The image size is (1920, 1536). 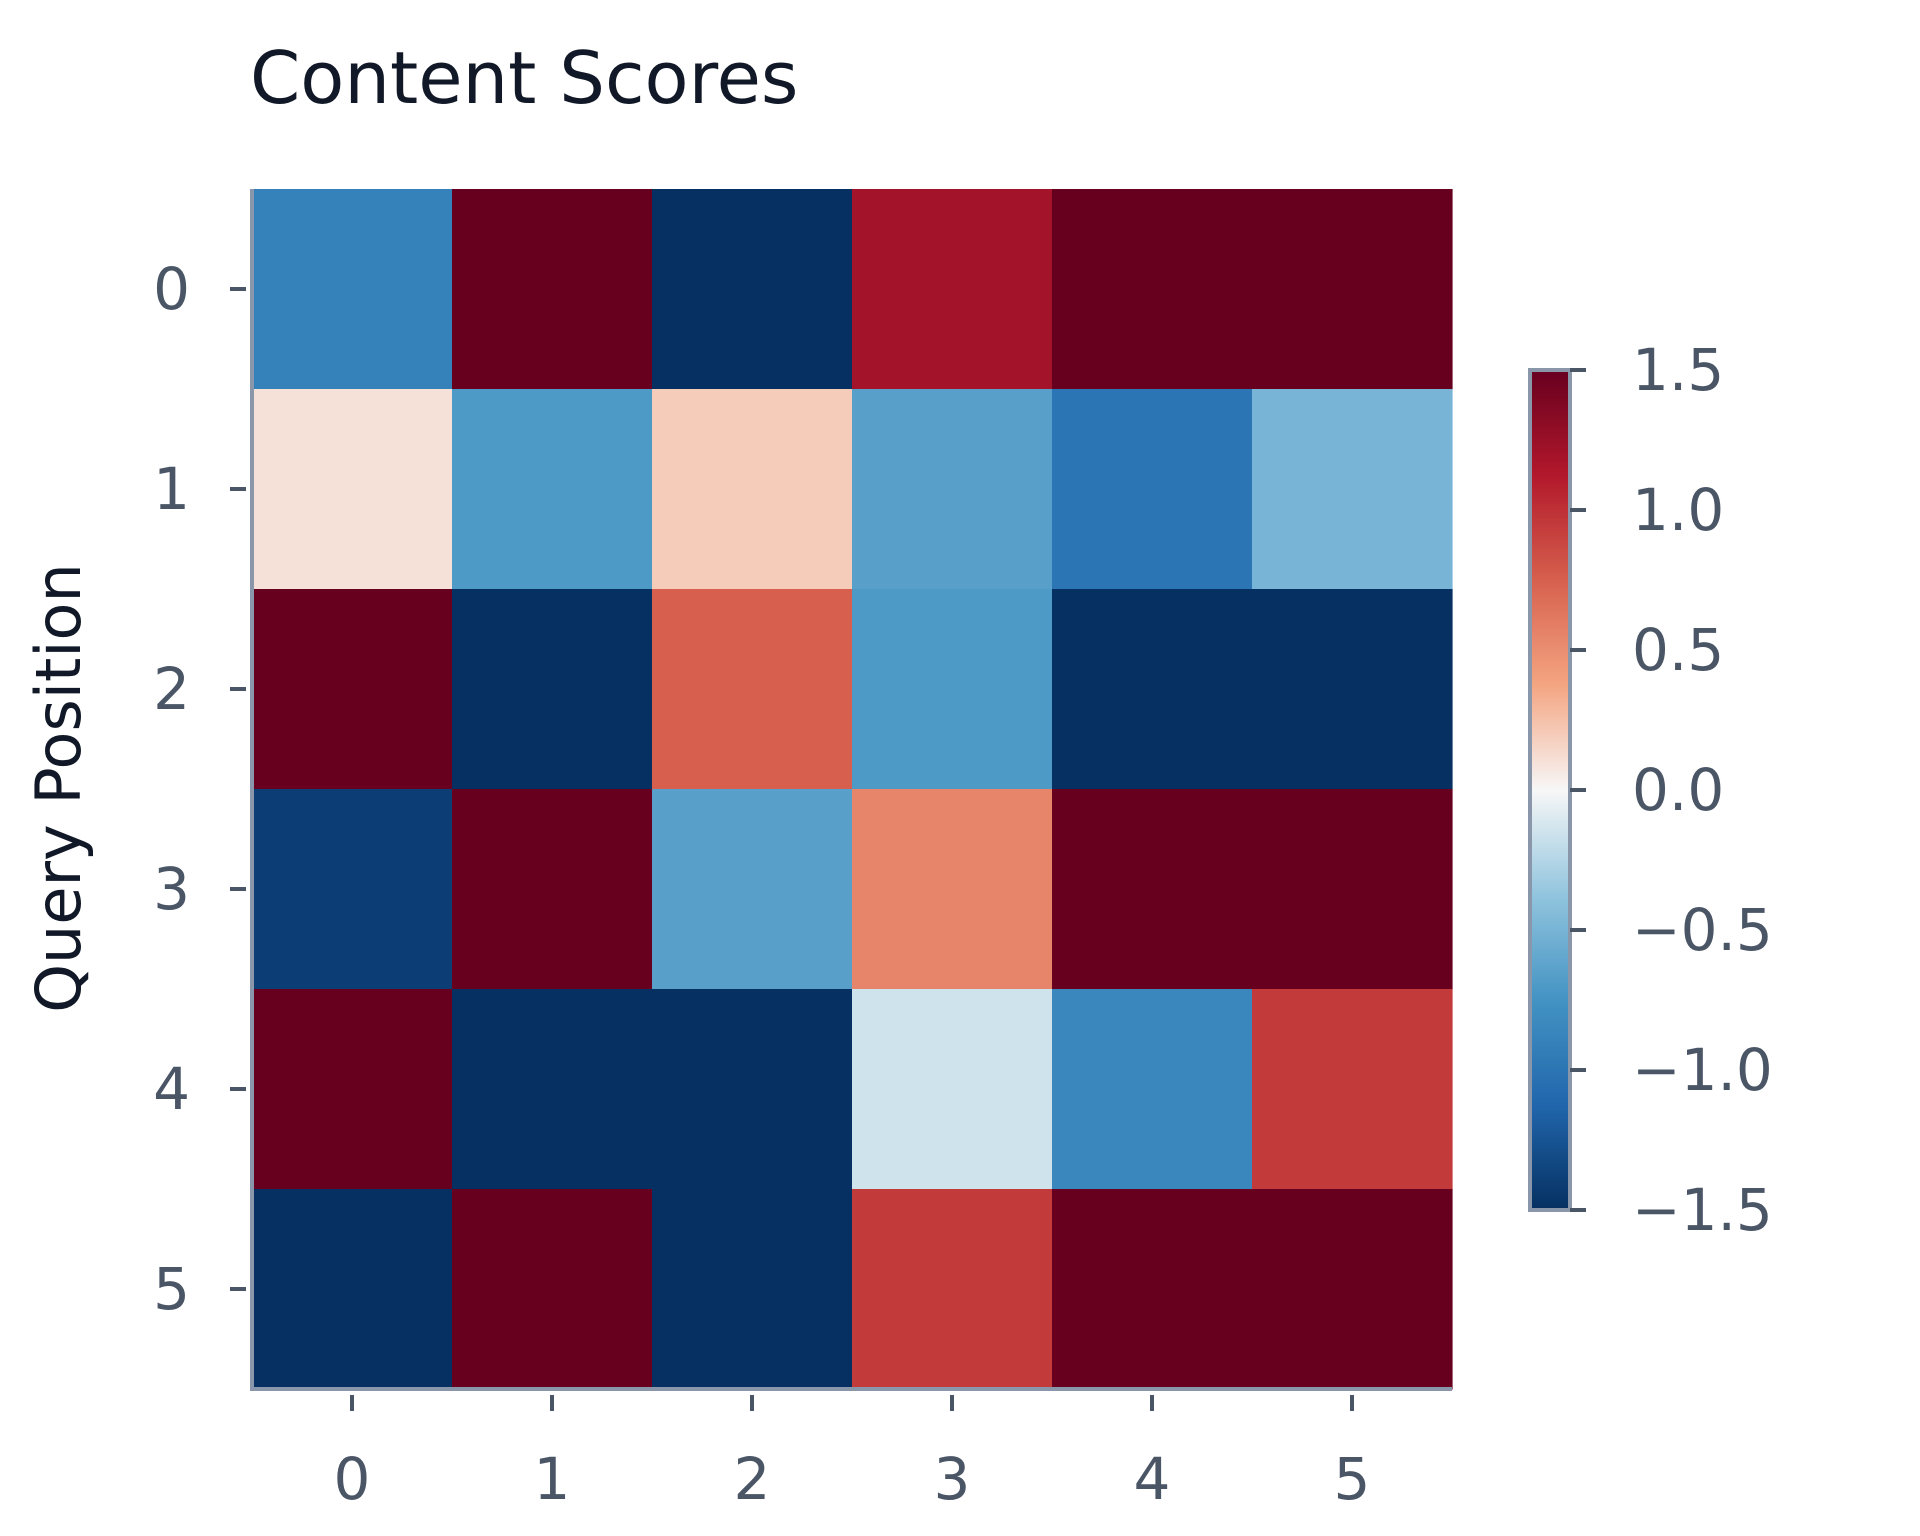 What do you see at coordinates (1352, 1289) in the screenshot?
I see `heatmap-cell-r5-c5` at bounding box center [1352, 1289].